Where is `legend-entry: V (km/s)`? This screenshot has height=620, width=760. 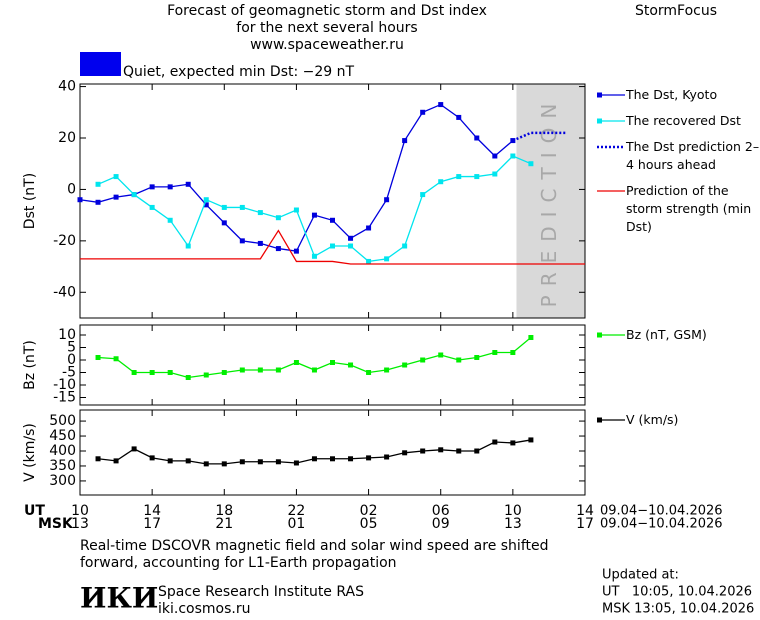
legend-entry: V (km/s) is located at coordinates (678, 420).